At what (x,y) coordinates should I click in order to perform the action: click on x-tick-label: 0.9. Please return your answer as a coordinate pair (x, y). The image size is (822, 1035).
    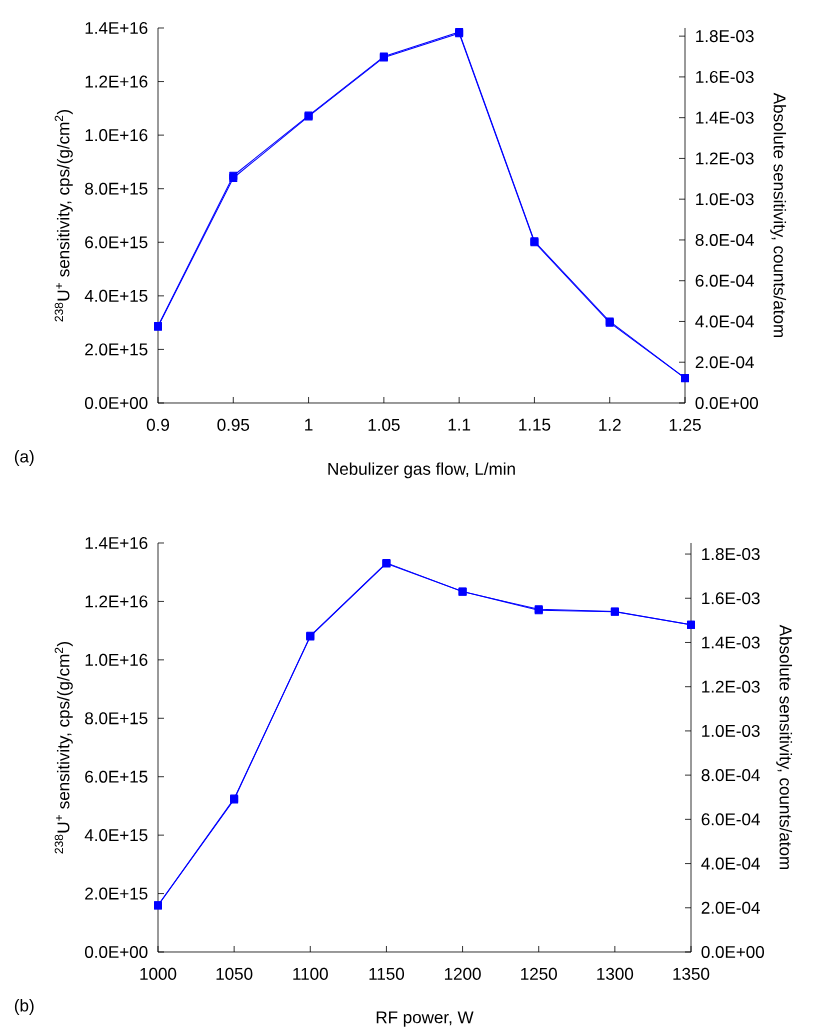
    Looking at the image, I should click on (158, 424).